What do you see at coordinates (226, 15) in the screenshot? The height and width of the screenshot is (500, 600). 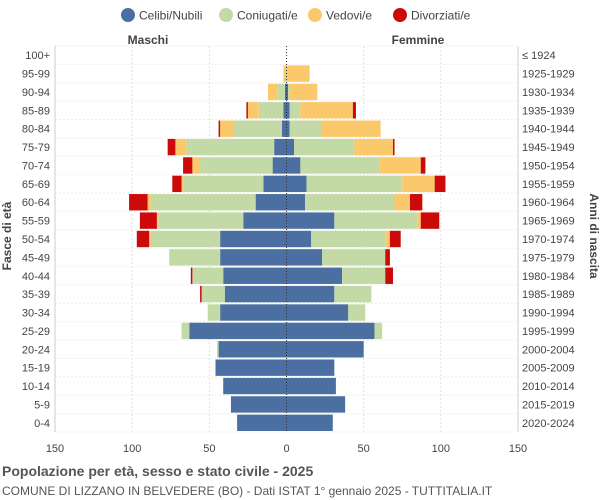 I see `legend-marker-coniugati` at bounding box center [226, 15].